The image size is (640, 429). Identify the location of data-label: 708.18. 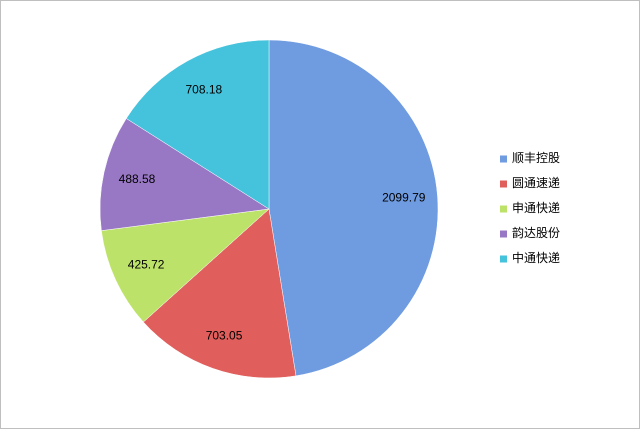
(204, 90).